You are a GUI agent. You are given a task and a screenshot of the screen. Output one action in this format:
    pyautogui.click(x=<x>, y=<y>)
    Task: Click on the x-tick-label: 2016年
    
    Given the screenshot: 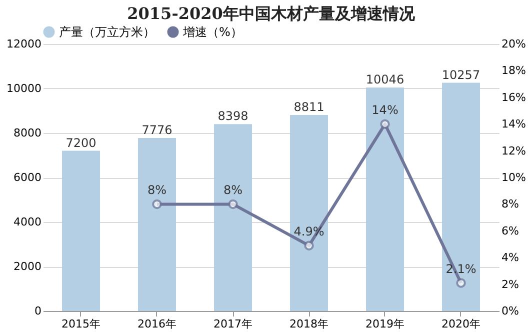 What is the action you would take?
    pyautogui.click(x=157, y=324)
    